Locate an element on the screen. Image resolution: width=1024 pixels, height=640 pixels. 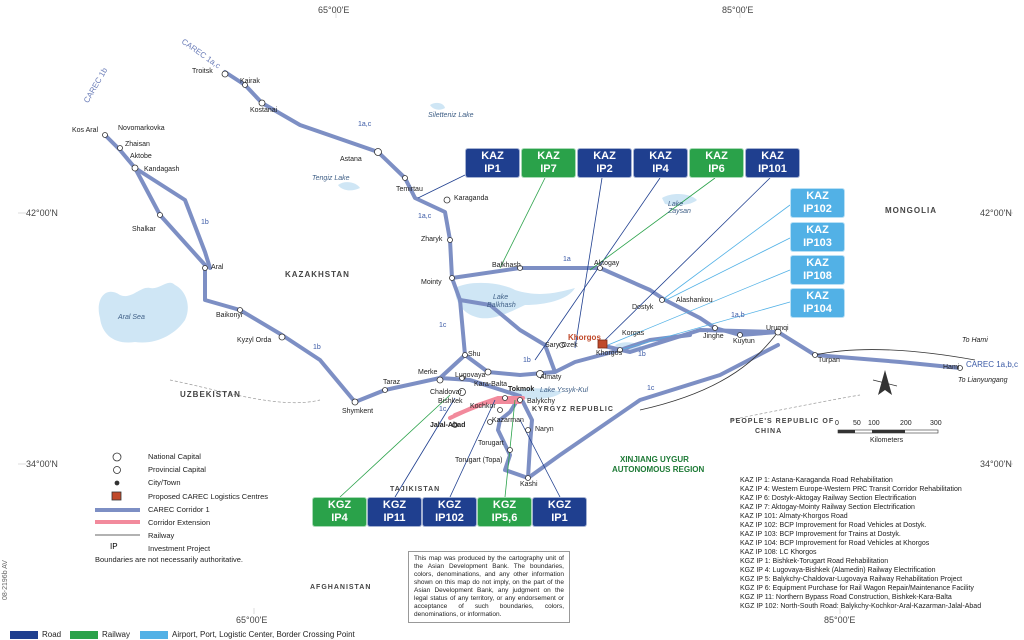
badge-kaz-ip2: KAZ IP2 is located at coordinates (604, 163).